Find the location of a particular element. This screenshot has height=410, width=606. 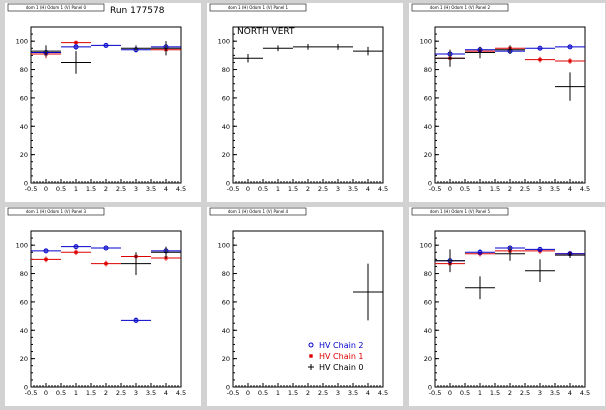

panel-title-text: dom 1 (H) Odom 1 (V) Panel 3 is located at coordinates (56, 211).